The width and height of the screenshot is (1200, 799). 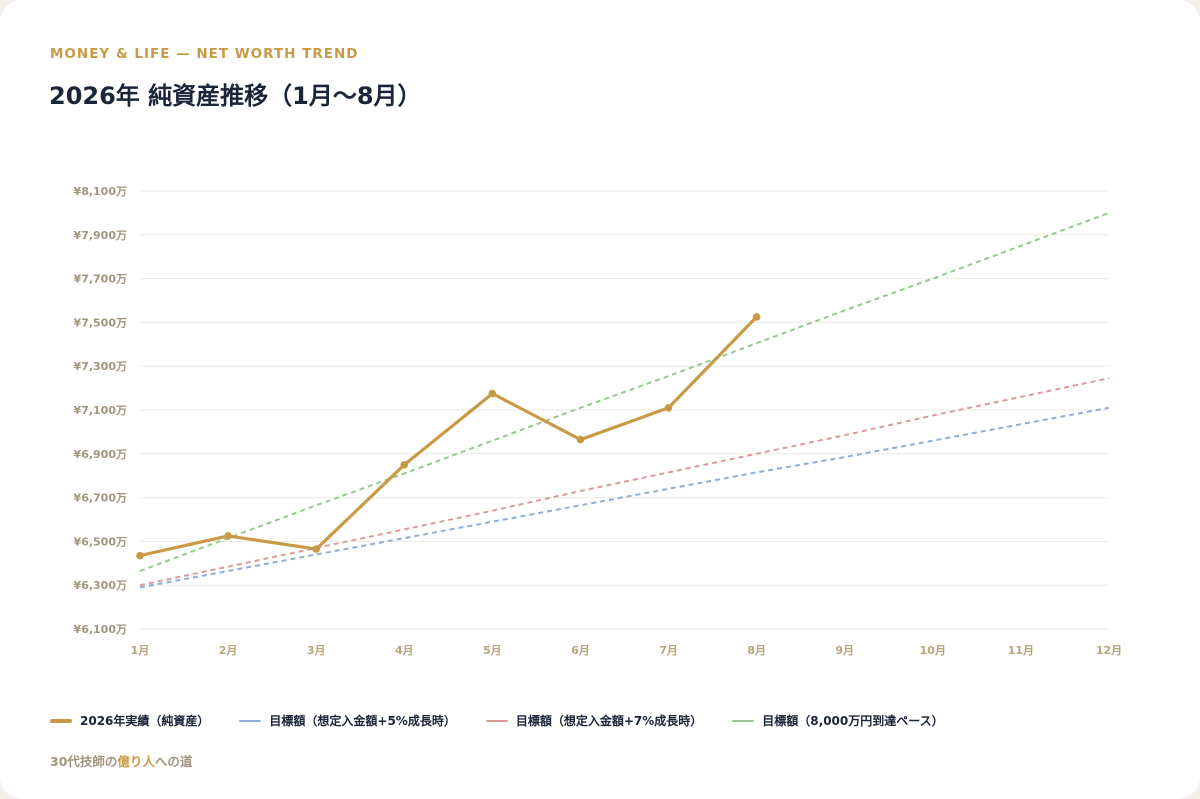 I want to click on y-tick-label: ¥6,100万, so click(x=100, y=629).